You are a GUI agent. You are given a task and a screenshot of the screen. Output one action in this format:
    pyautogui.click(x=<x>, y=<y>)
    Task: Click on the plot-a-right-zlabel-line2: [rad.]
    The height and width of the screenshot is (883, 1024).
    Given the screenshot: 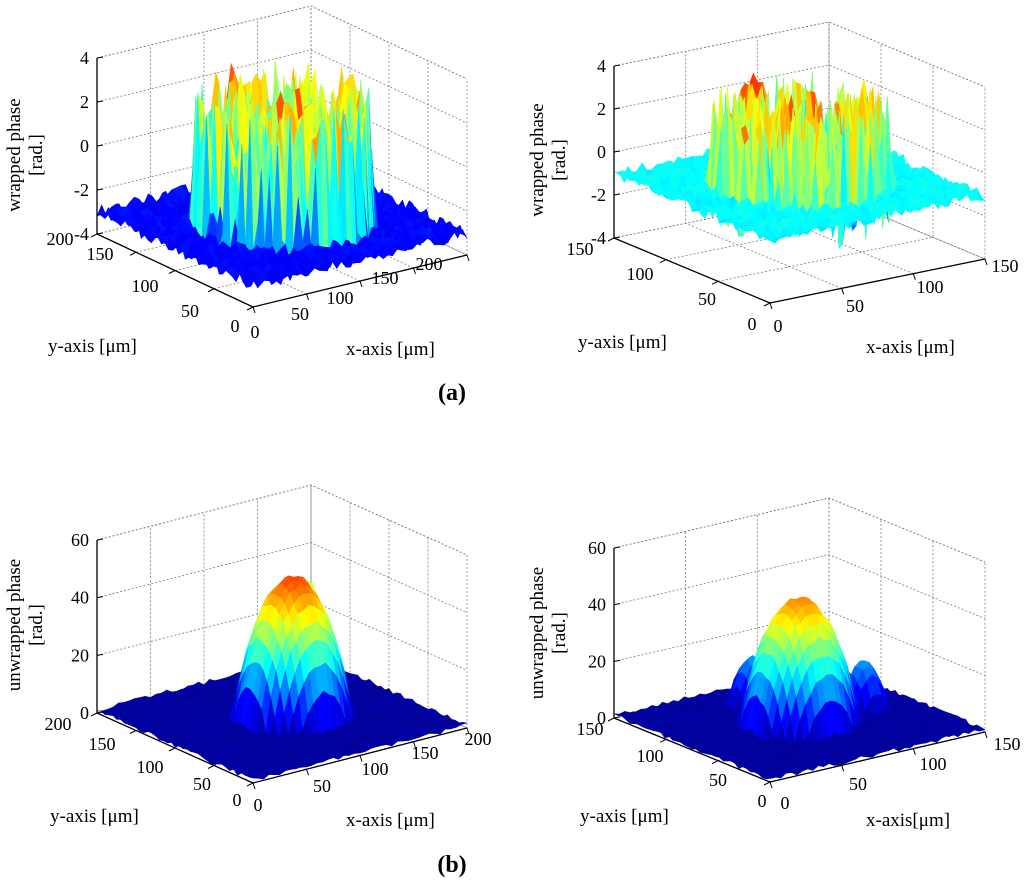 What is the action you would take?
    pyautogui.click(x=559, y=160)
    